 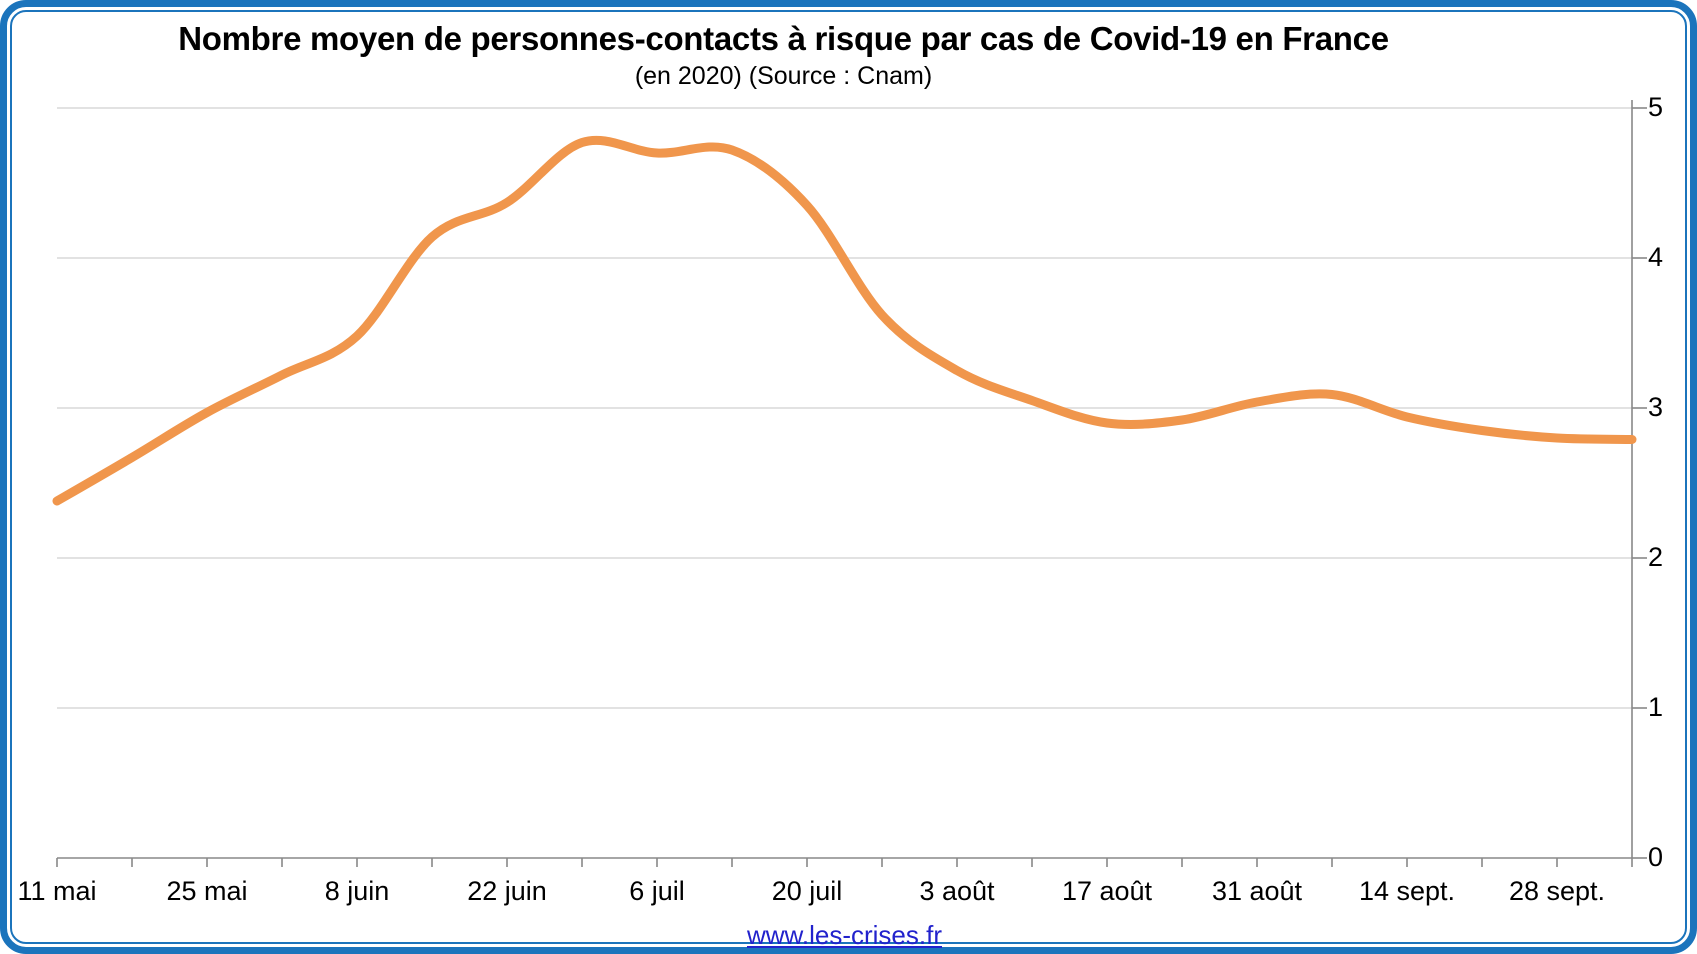 I want to click on x-tick-label: 14 sept., so click(x=1407, y=891).